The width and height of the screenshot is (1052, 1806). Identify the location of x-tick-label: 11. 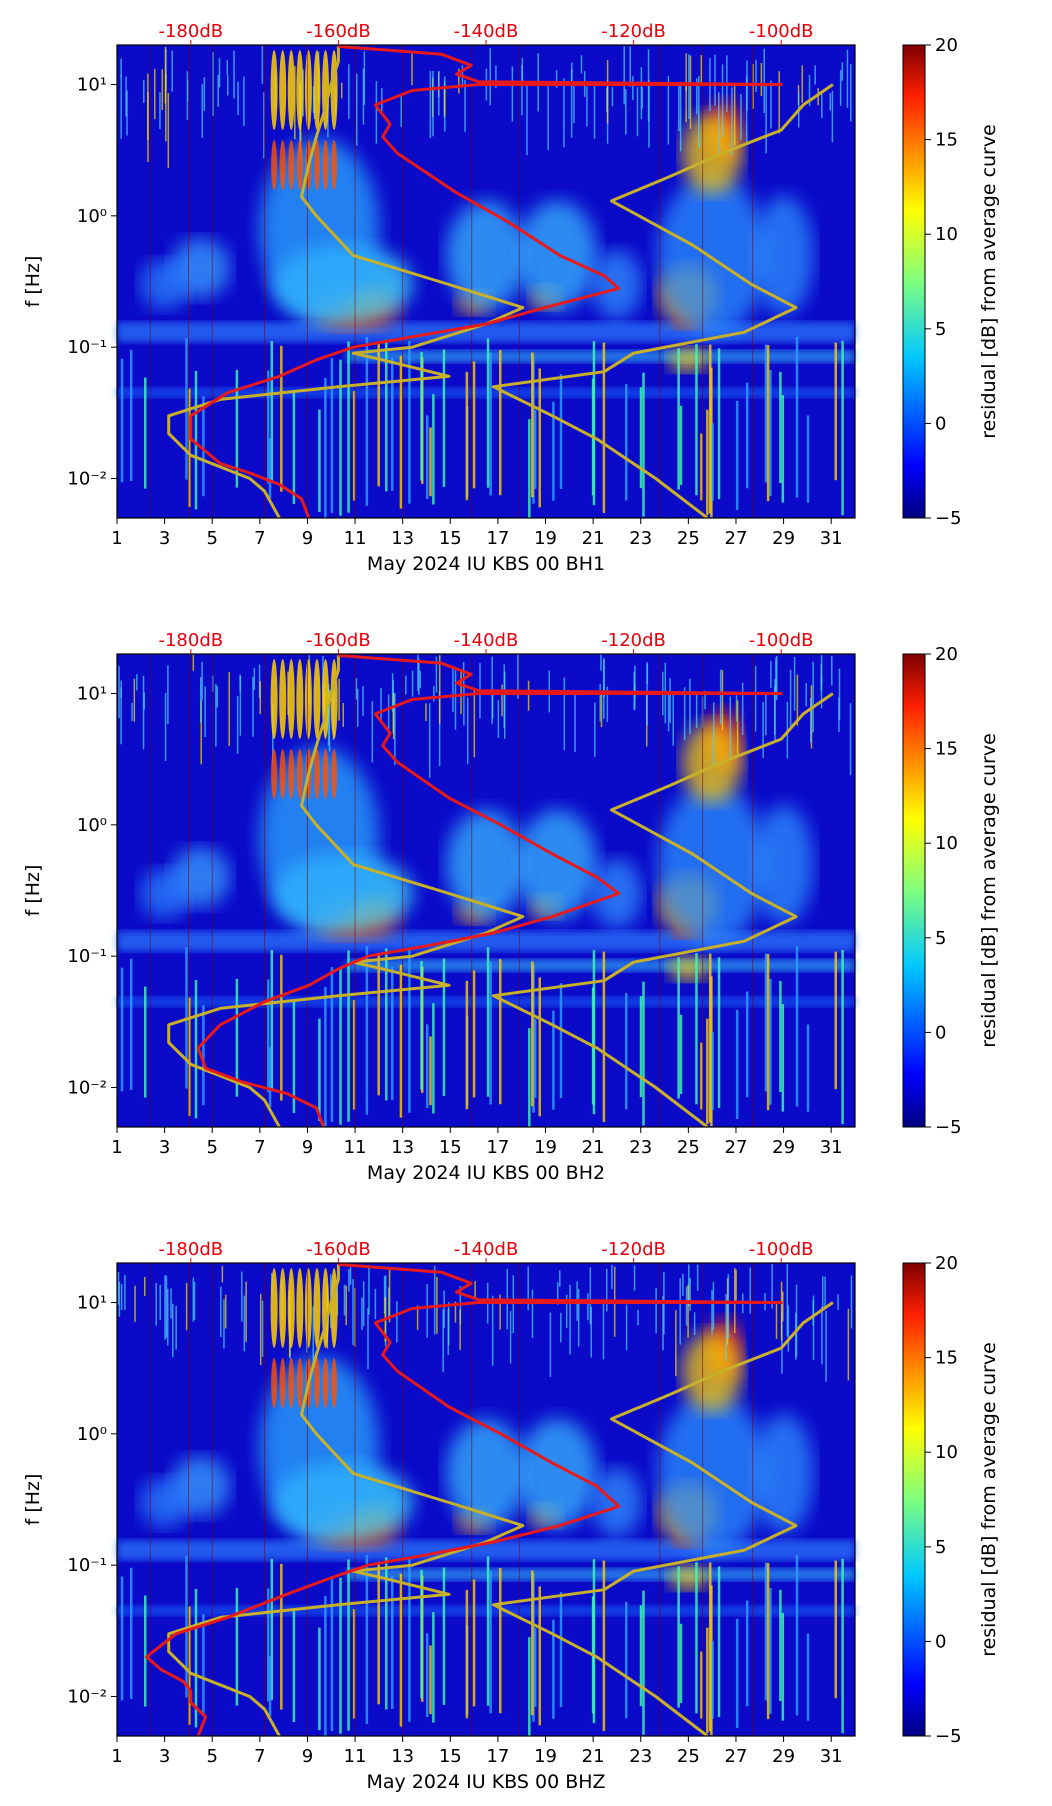
(355, 538).